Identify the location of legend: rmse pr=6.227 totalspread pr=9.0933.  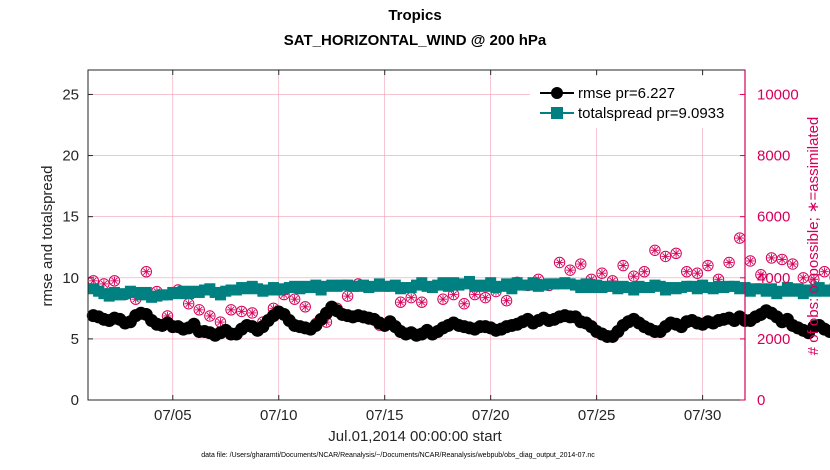
(634, 102).